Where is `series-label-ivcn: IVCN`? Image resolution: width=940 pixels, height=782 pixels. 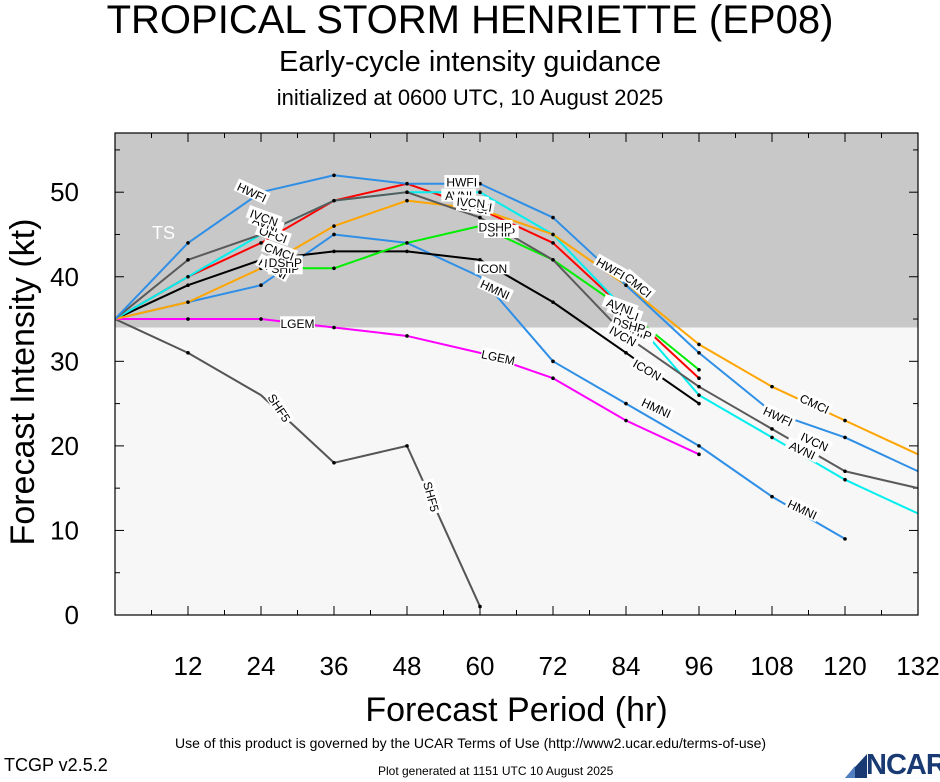
series-label-ivcn: IVCN is located at coordinates (471, 202).